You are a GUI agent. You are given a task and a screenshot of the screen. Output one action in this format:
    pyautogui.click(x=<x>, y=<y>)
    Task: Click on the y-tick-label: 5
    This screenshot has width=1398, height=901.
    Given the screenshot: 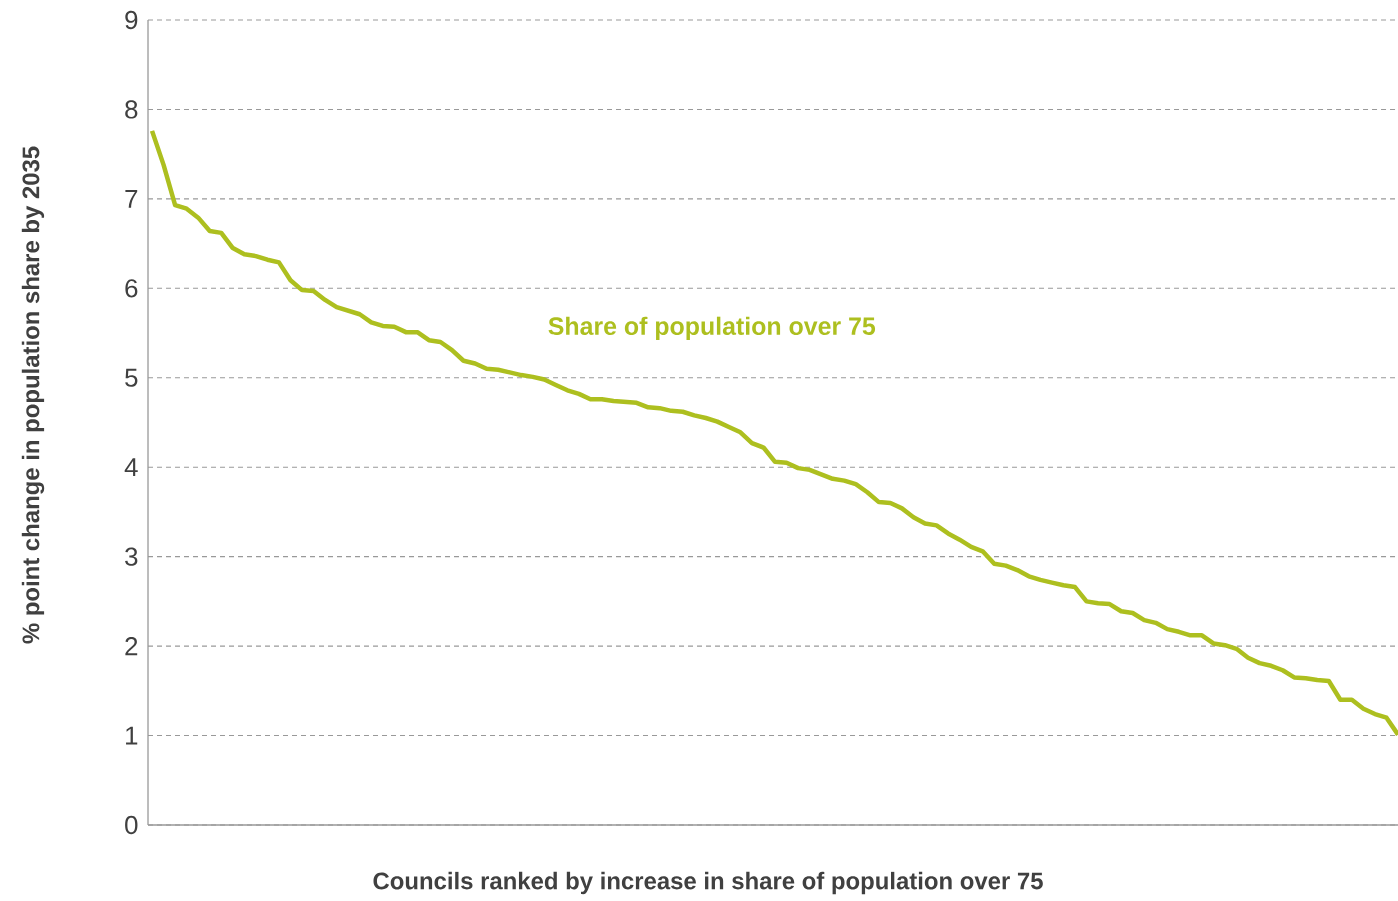 What is the action you would take?
    pyautogui.click(x=131, y=377)
    